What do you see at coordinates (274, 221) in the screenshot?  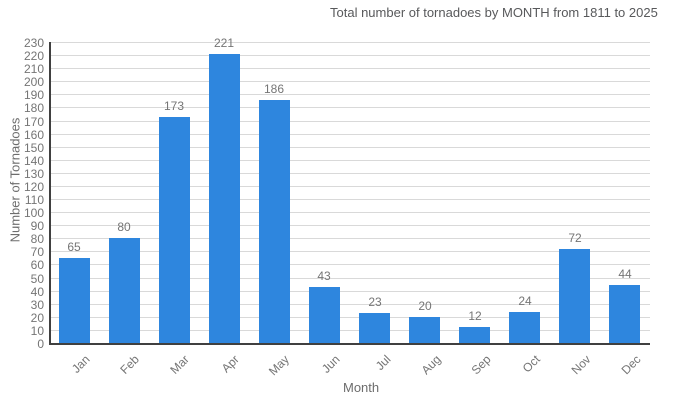 I see `bar-may` at bounding box center [274, 221].